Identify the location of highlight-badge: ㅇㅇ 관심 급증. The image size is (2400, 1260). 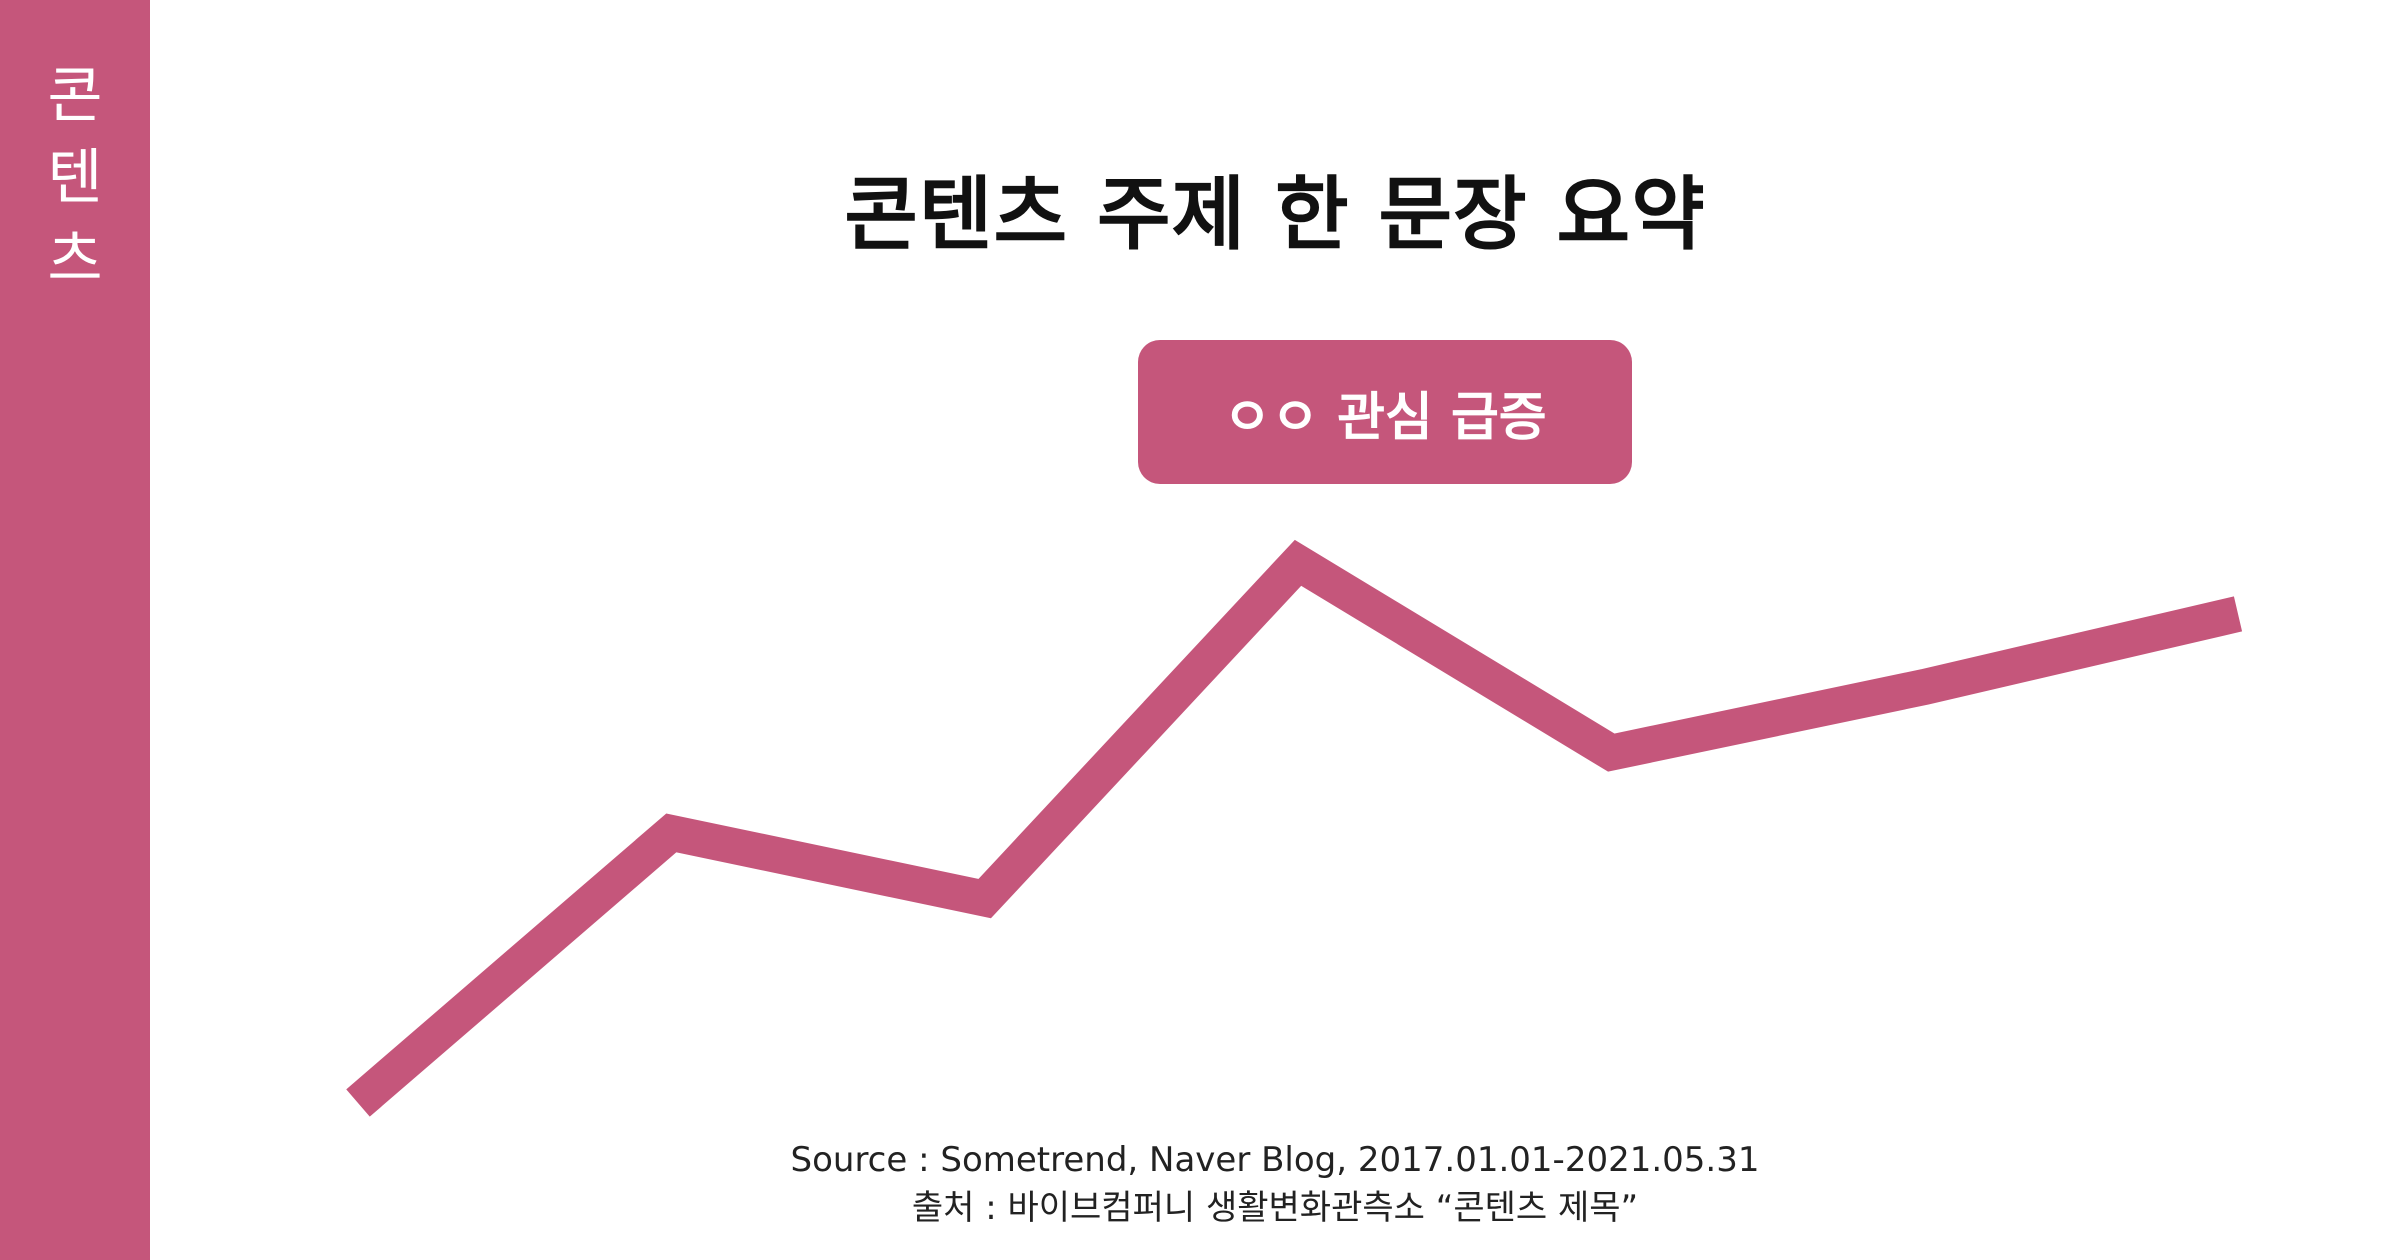
(1385, 412).